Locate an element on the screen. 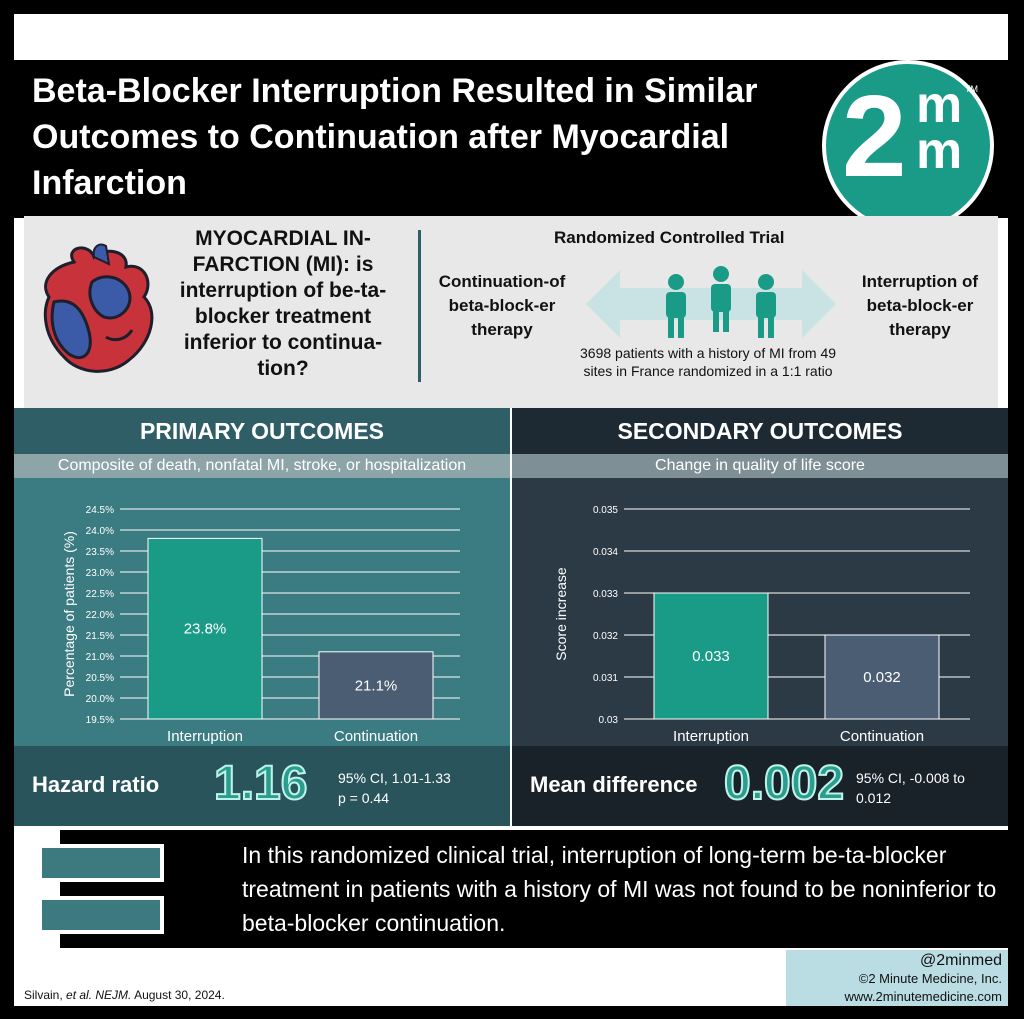 This screenshot has height=1019, width=1024. y-tick-label: 0.034 is located at coordinates (605, 552).